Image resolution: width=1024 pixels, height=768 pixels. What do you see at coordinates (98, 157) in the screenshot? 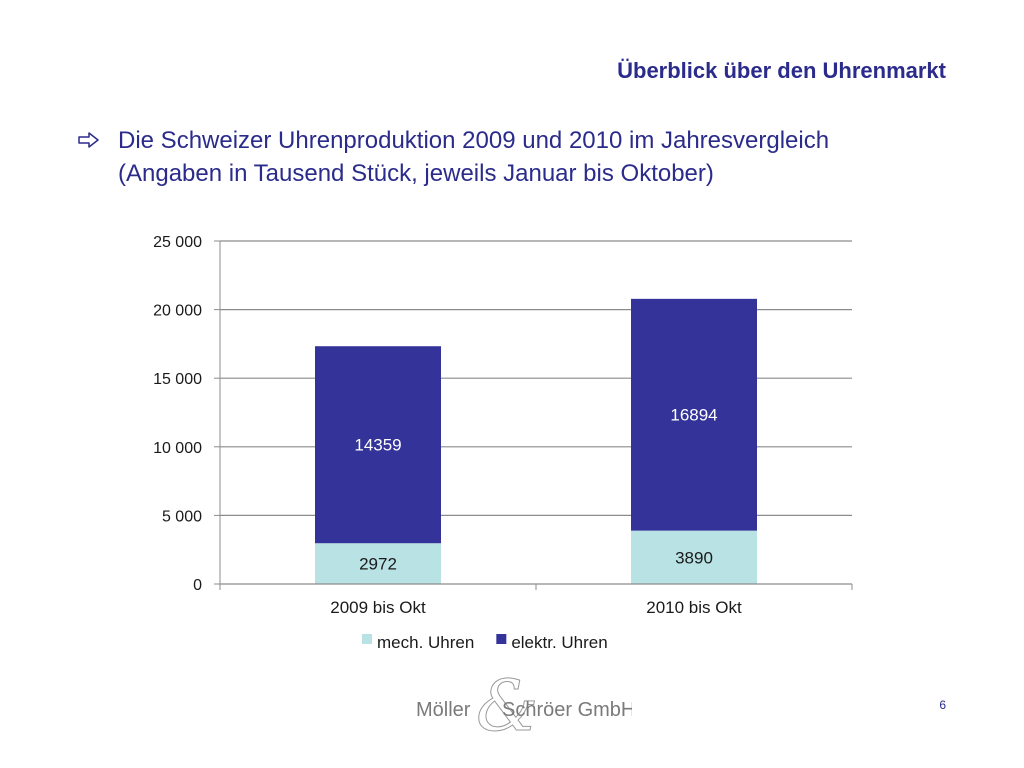
I see `arrow-right-icon` at bounding box center [98, 157].